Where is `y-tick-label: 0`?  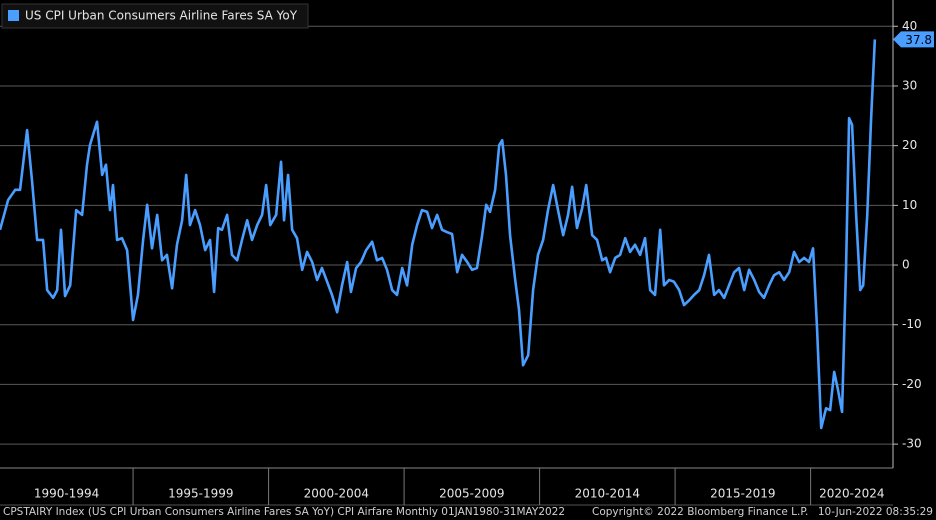 y-tick-label: 0 is located at coordinates (906, 265).